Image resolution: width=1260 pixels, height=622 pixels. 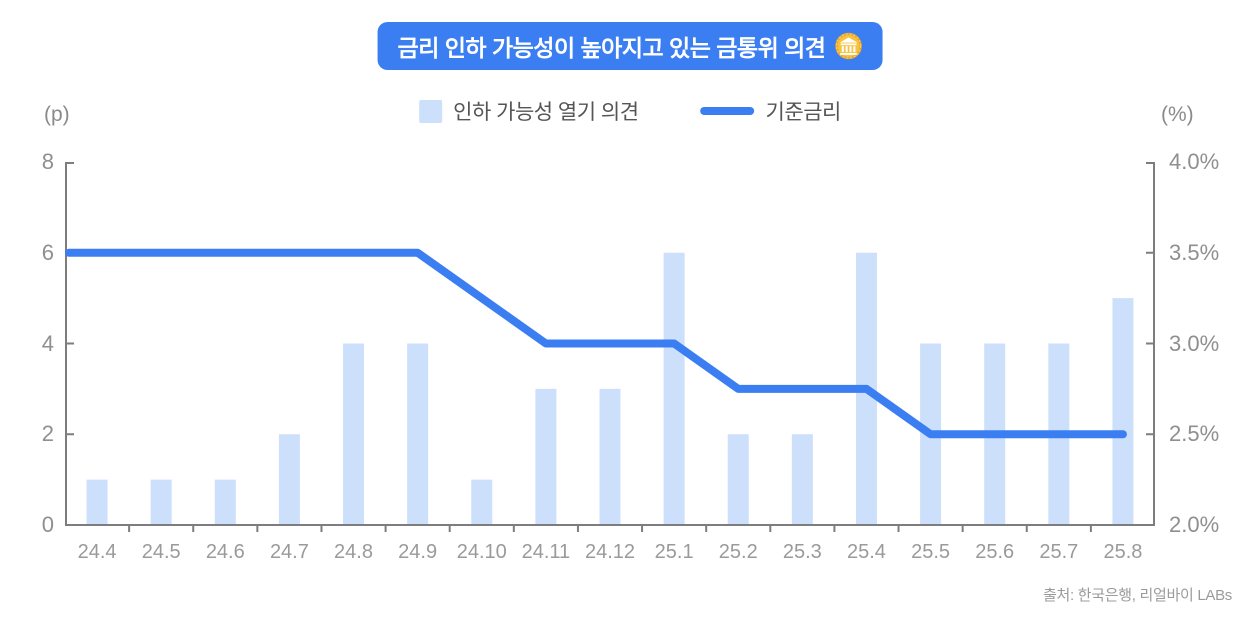 What do you see at coordinates (546, 552) in the screenshot?
I see `x-axis-tick-label: 24.11` at bounding box center [546, 552].